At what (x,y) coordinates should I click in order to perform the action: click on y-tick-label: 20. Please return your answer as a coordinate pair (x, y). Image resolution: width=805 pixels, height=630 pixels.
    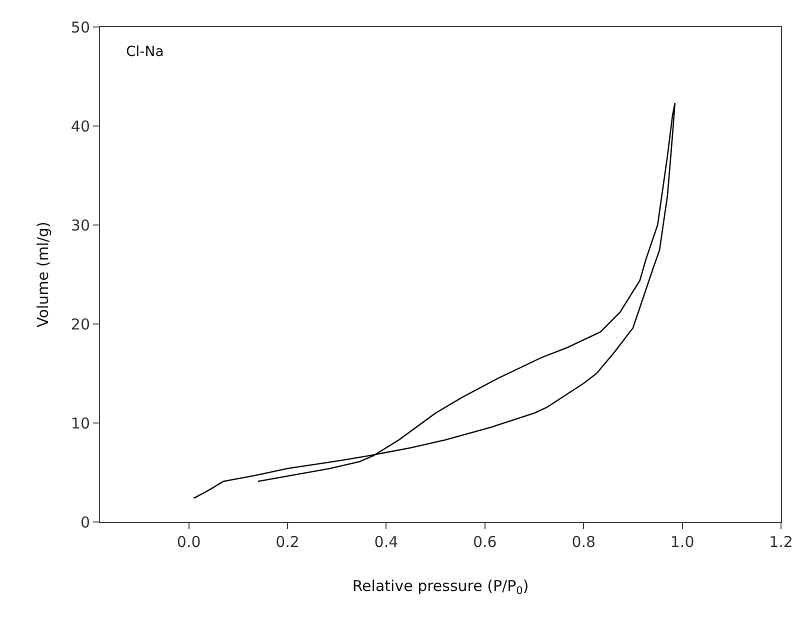
    Looking at the image, I should click on (80, 324).